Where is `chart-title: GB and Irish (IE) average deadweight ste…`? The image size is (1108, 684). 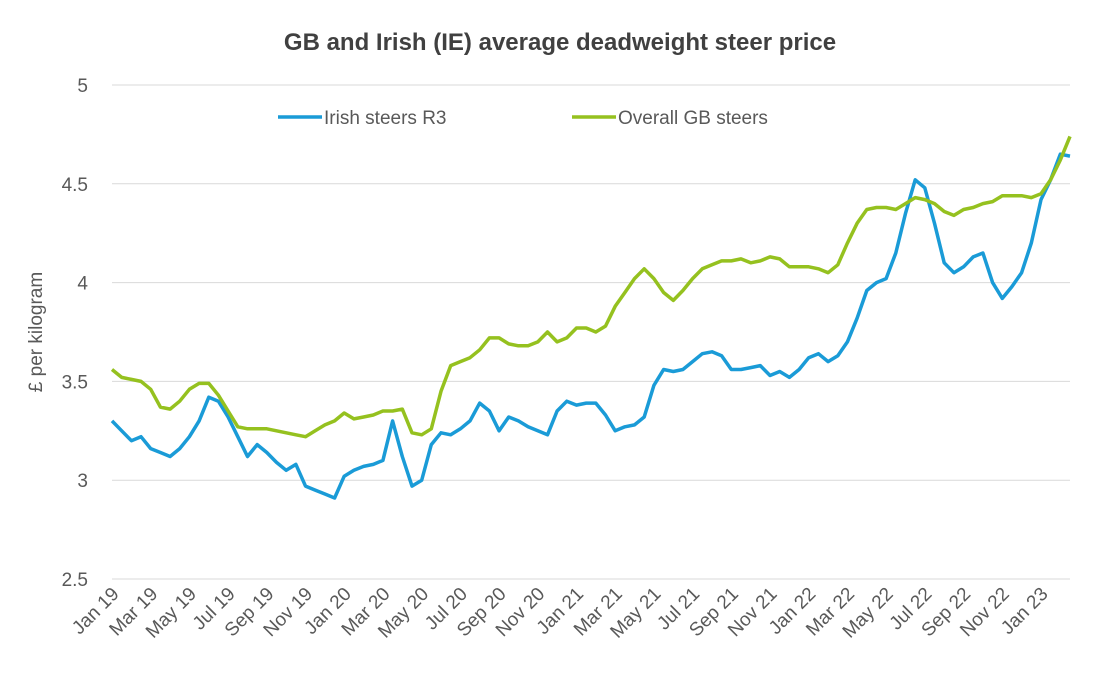
chart-title: GB and Irish (IE) average deadweight ste… is located at coordinates (560, 42).